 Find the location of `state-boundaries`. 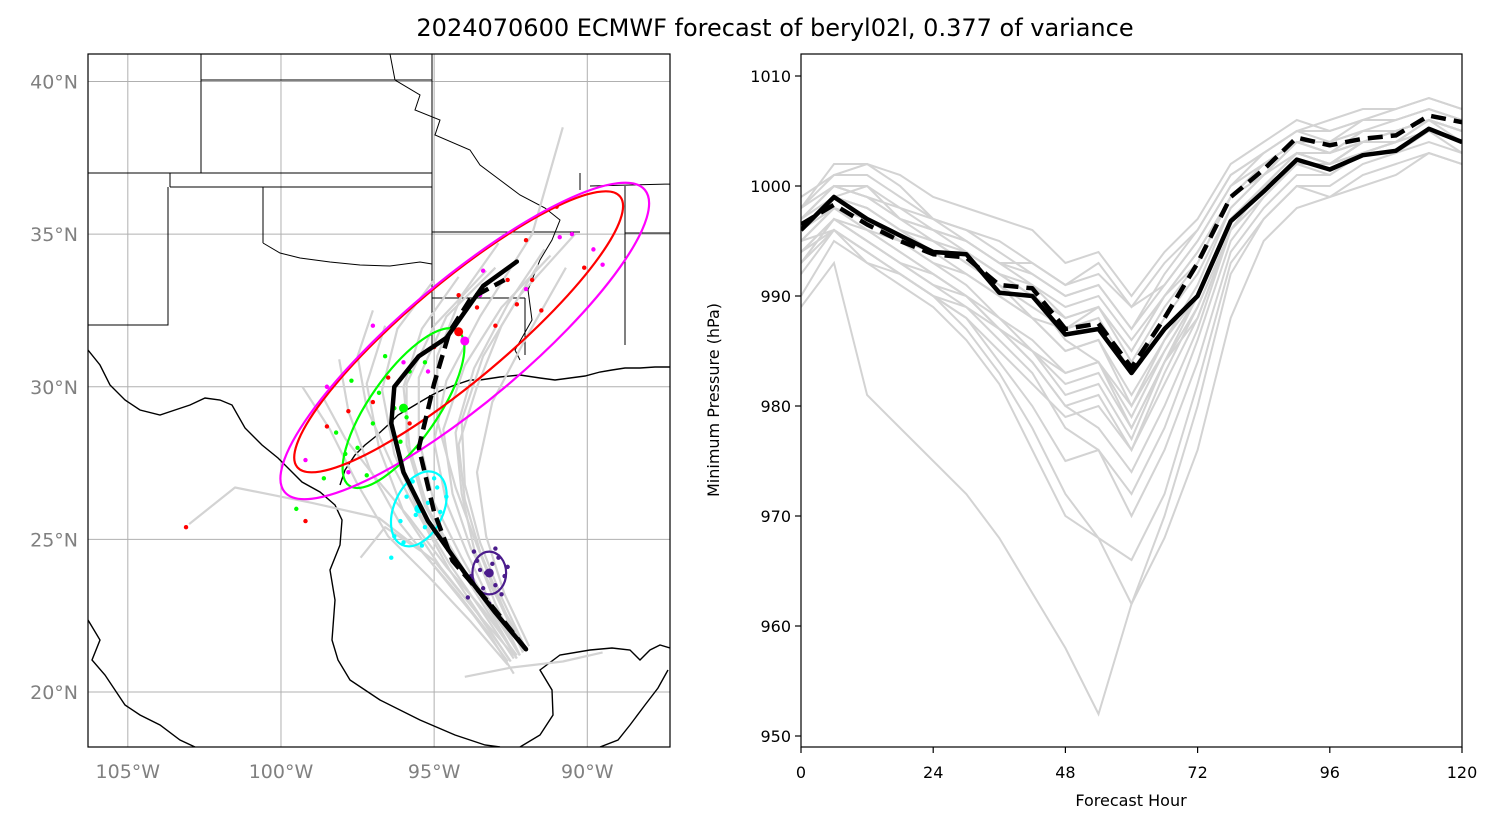

state-boundaries is located at coordinates (379, 207).